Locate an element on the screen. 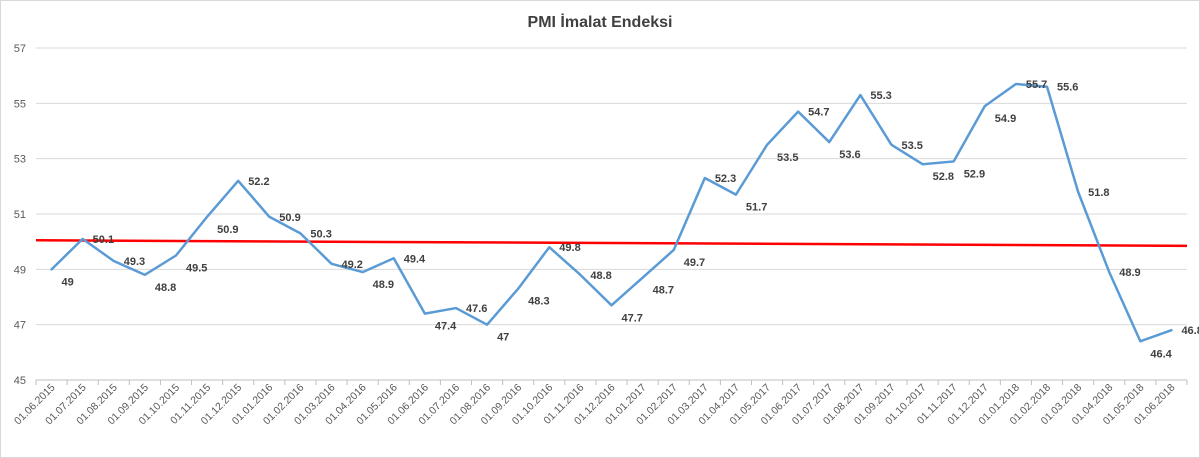 The width and height of the screenshot is (1200, 458). data-label: 49.3 is located at coordinates (134, 262).